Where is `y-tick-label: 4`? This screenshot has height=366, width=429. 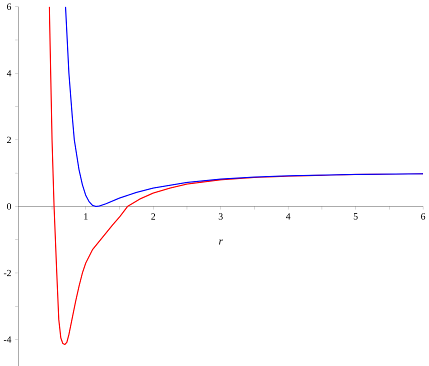 y-tick-label: 4 is located at coordinates (9, 73).